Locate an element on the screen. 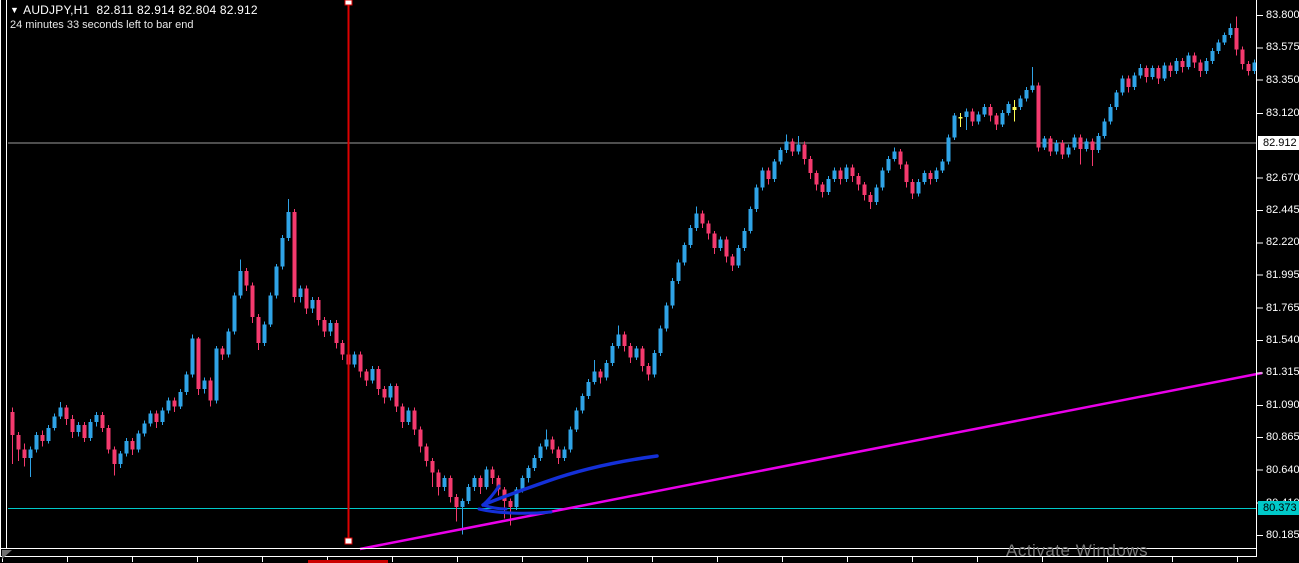 The width and height of the screenshot is (1299, 563). chart-shift-triangle is located at coordinates (7, 554).